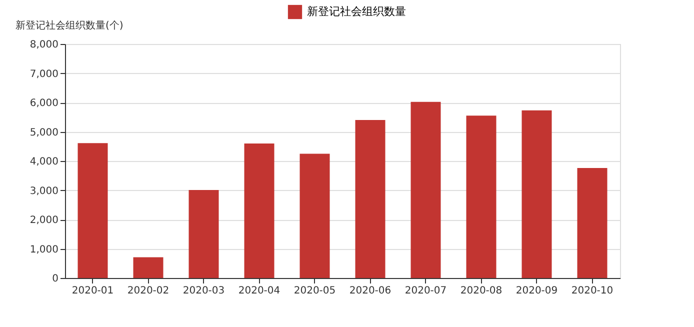 The height and width of the screenshot is (327, 694). What do you see at coordinates (44, 74) in the screenshot?
I see `y-tick-label: 7,000` at bounding box center [44, 74].